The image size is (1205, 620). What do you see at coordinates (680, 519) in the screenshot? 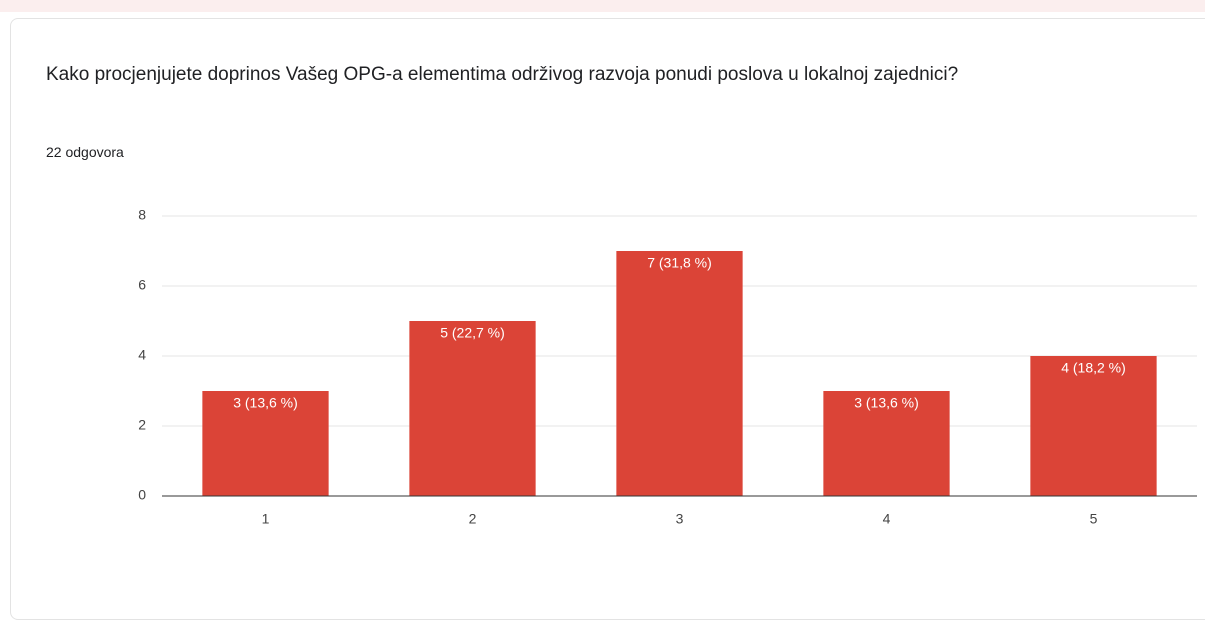
I see `x-tick-label: 3` at bounding box center [680, 519].